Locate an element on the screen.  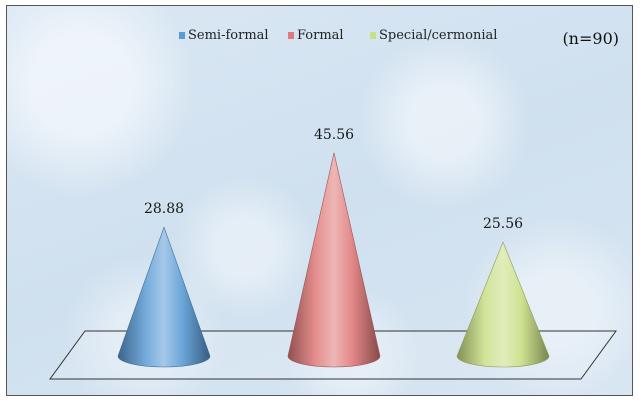
legend-swatch-semi-formal is located at coordinates (182, 35).